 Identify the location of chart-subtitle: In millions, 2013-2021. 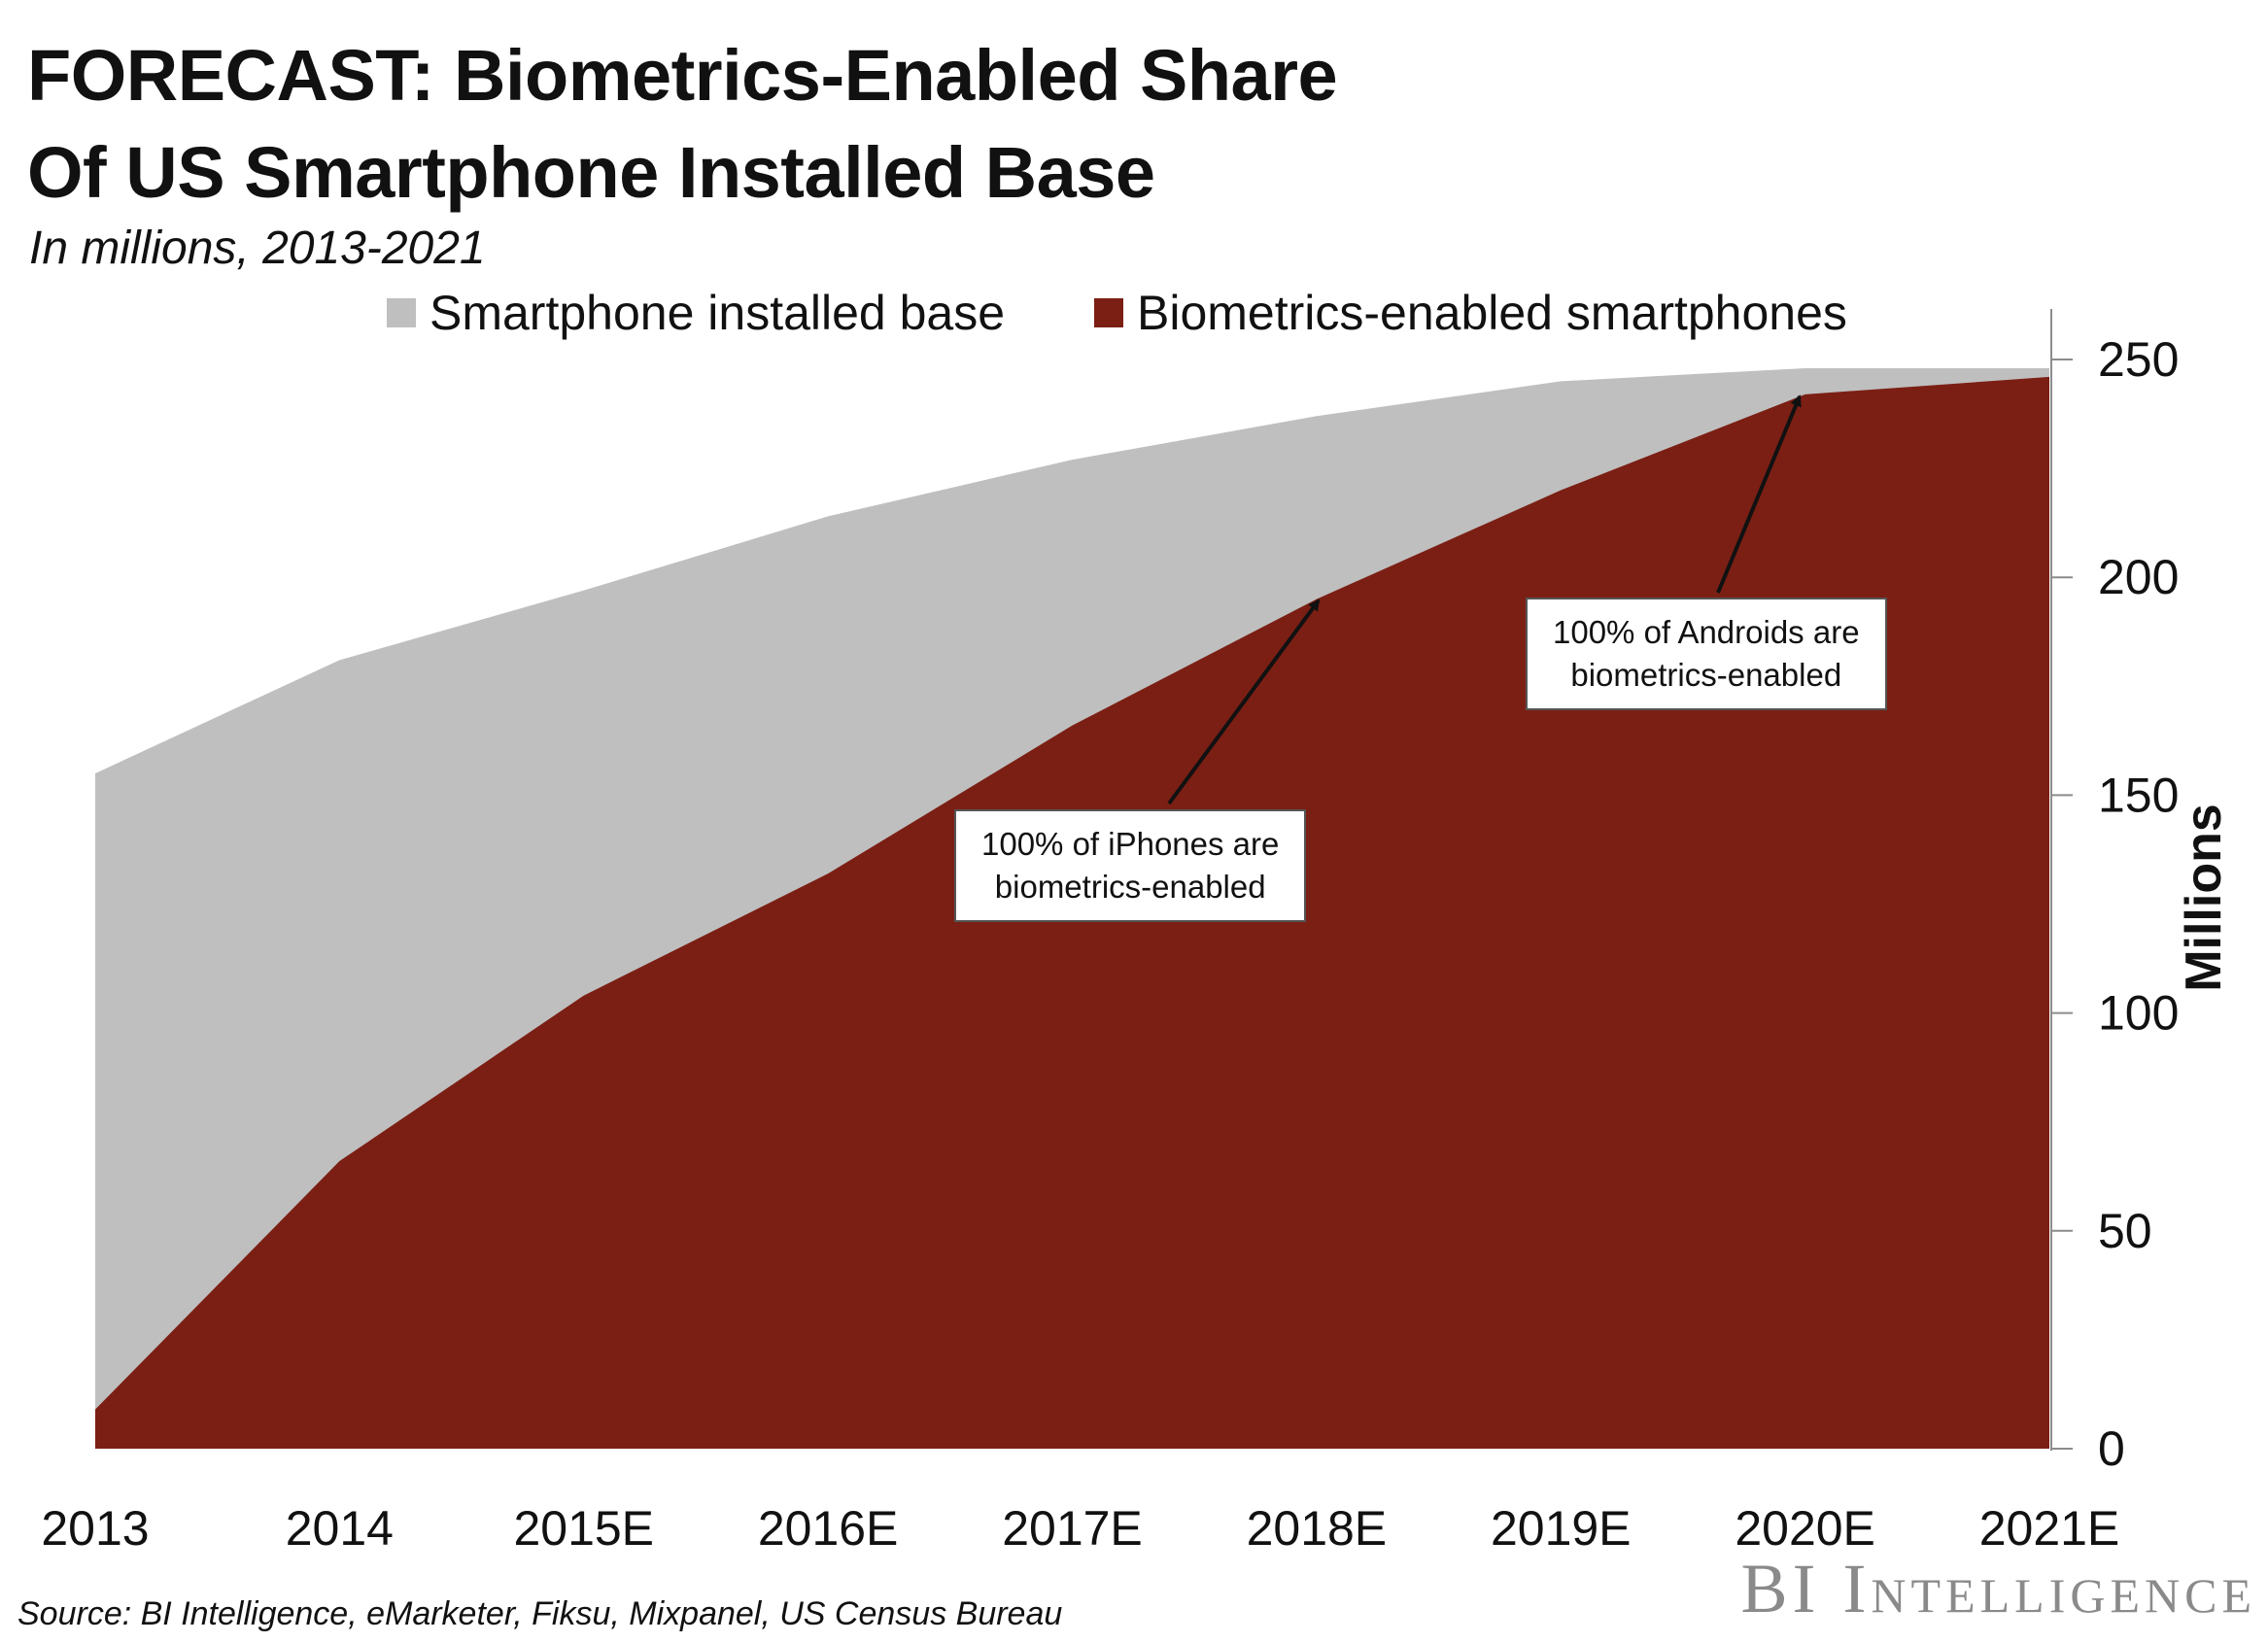
(257, 248).